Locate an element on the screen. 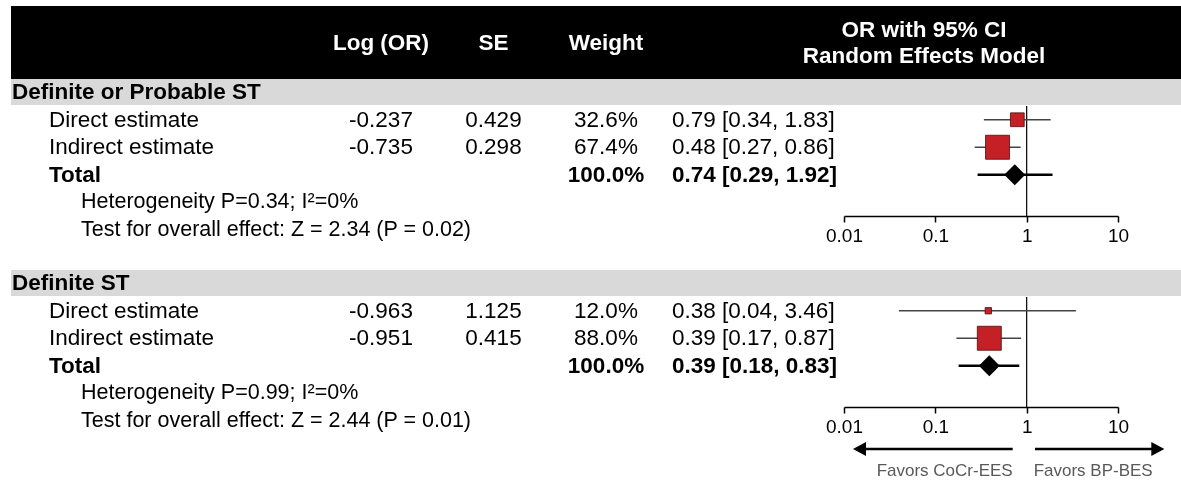 Image resolution: width=1181 pixels, height=484 pixels. y-tick-label: 0.79 [0.34, 1.83] is located at coordinates (753, 119).